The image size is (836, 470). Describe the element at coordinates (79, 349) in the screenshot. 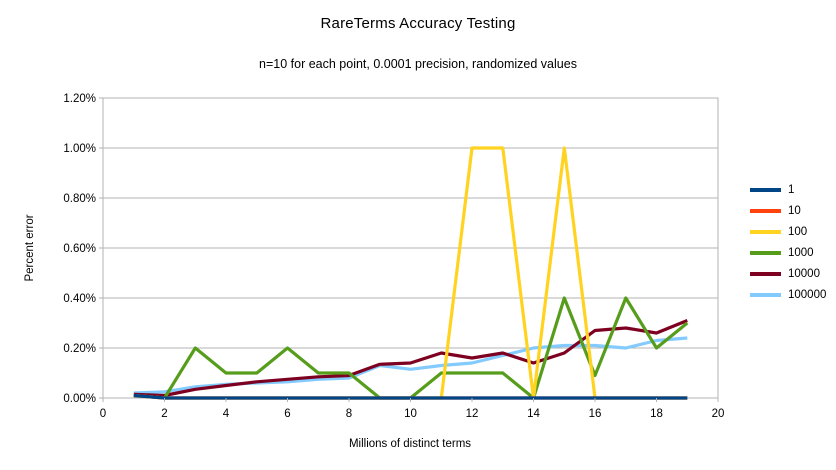

I see `y-tick-label: 0.20%` at that location.